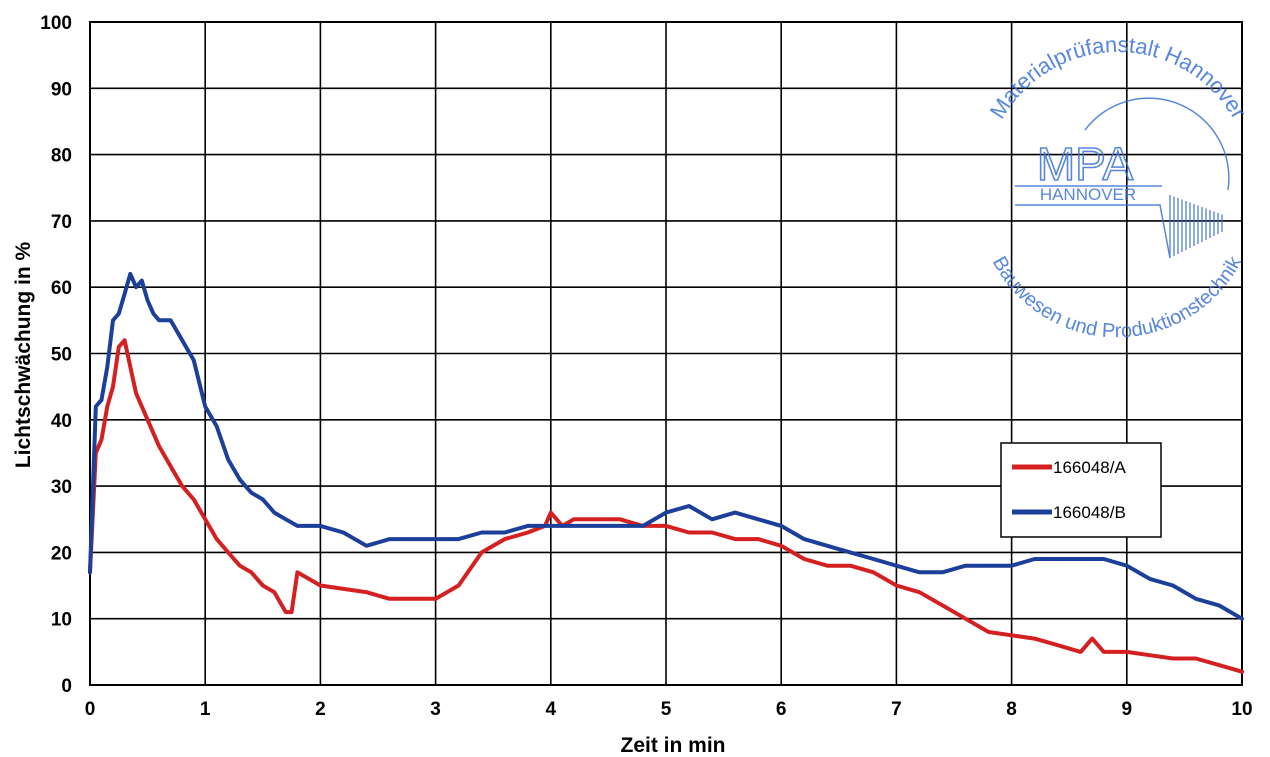 This screenshot has height=757, width=1270. Describe the element at coordinates (1241, 709) in the screenshot. I see `x-tick-label: 10` at that location.